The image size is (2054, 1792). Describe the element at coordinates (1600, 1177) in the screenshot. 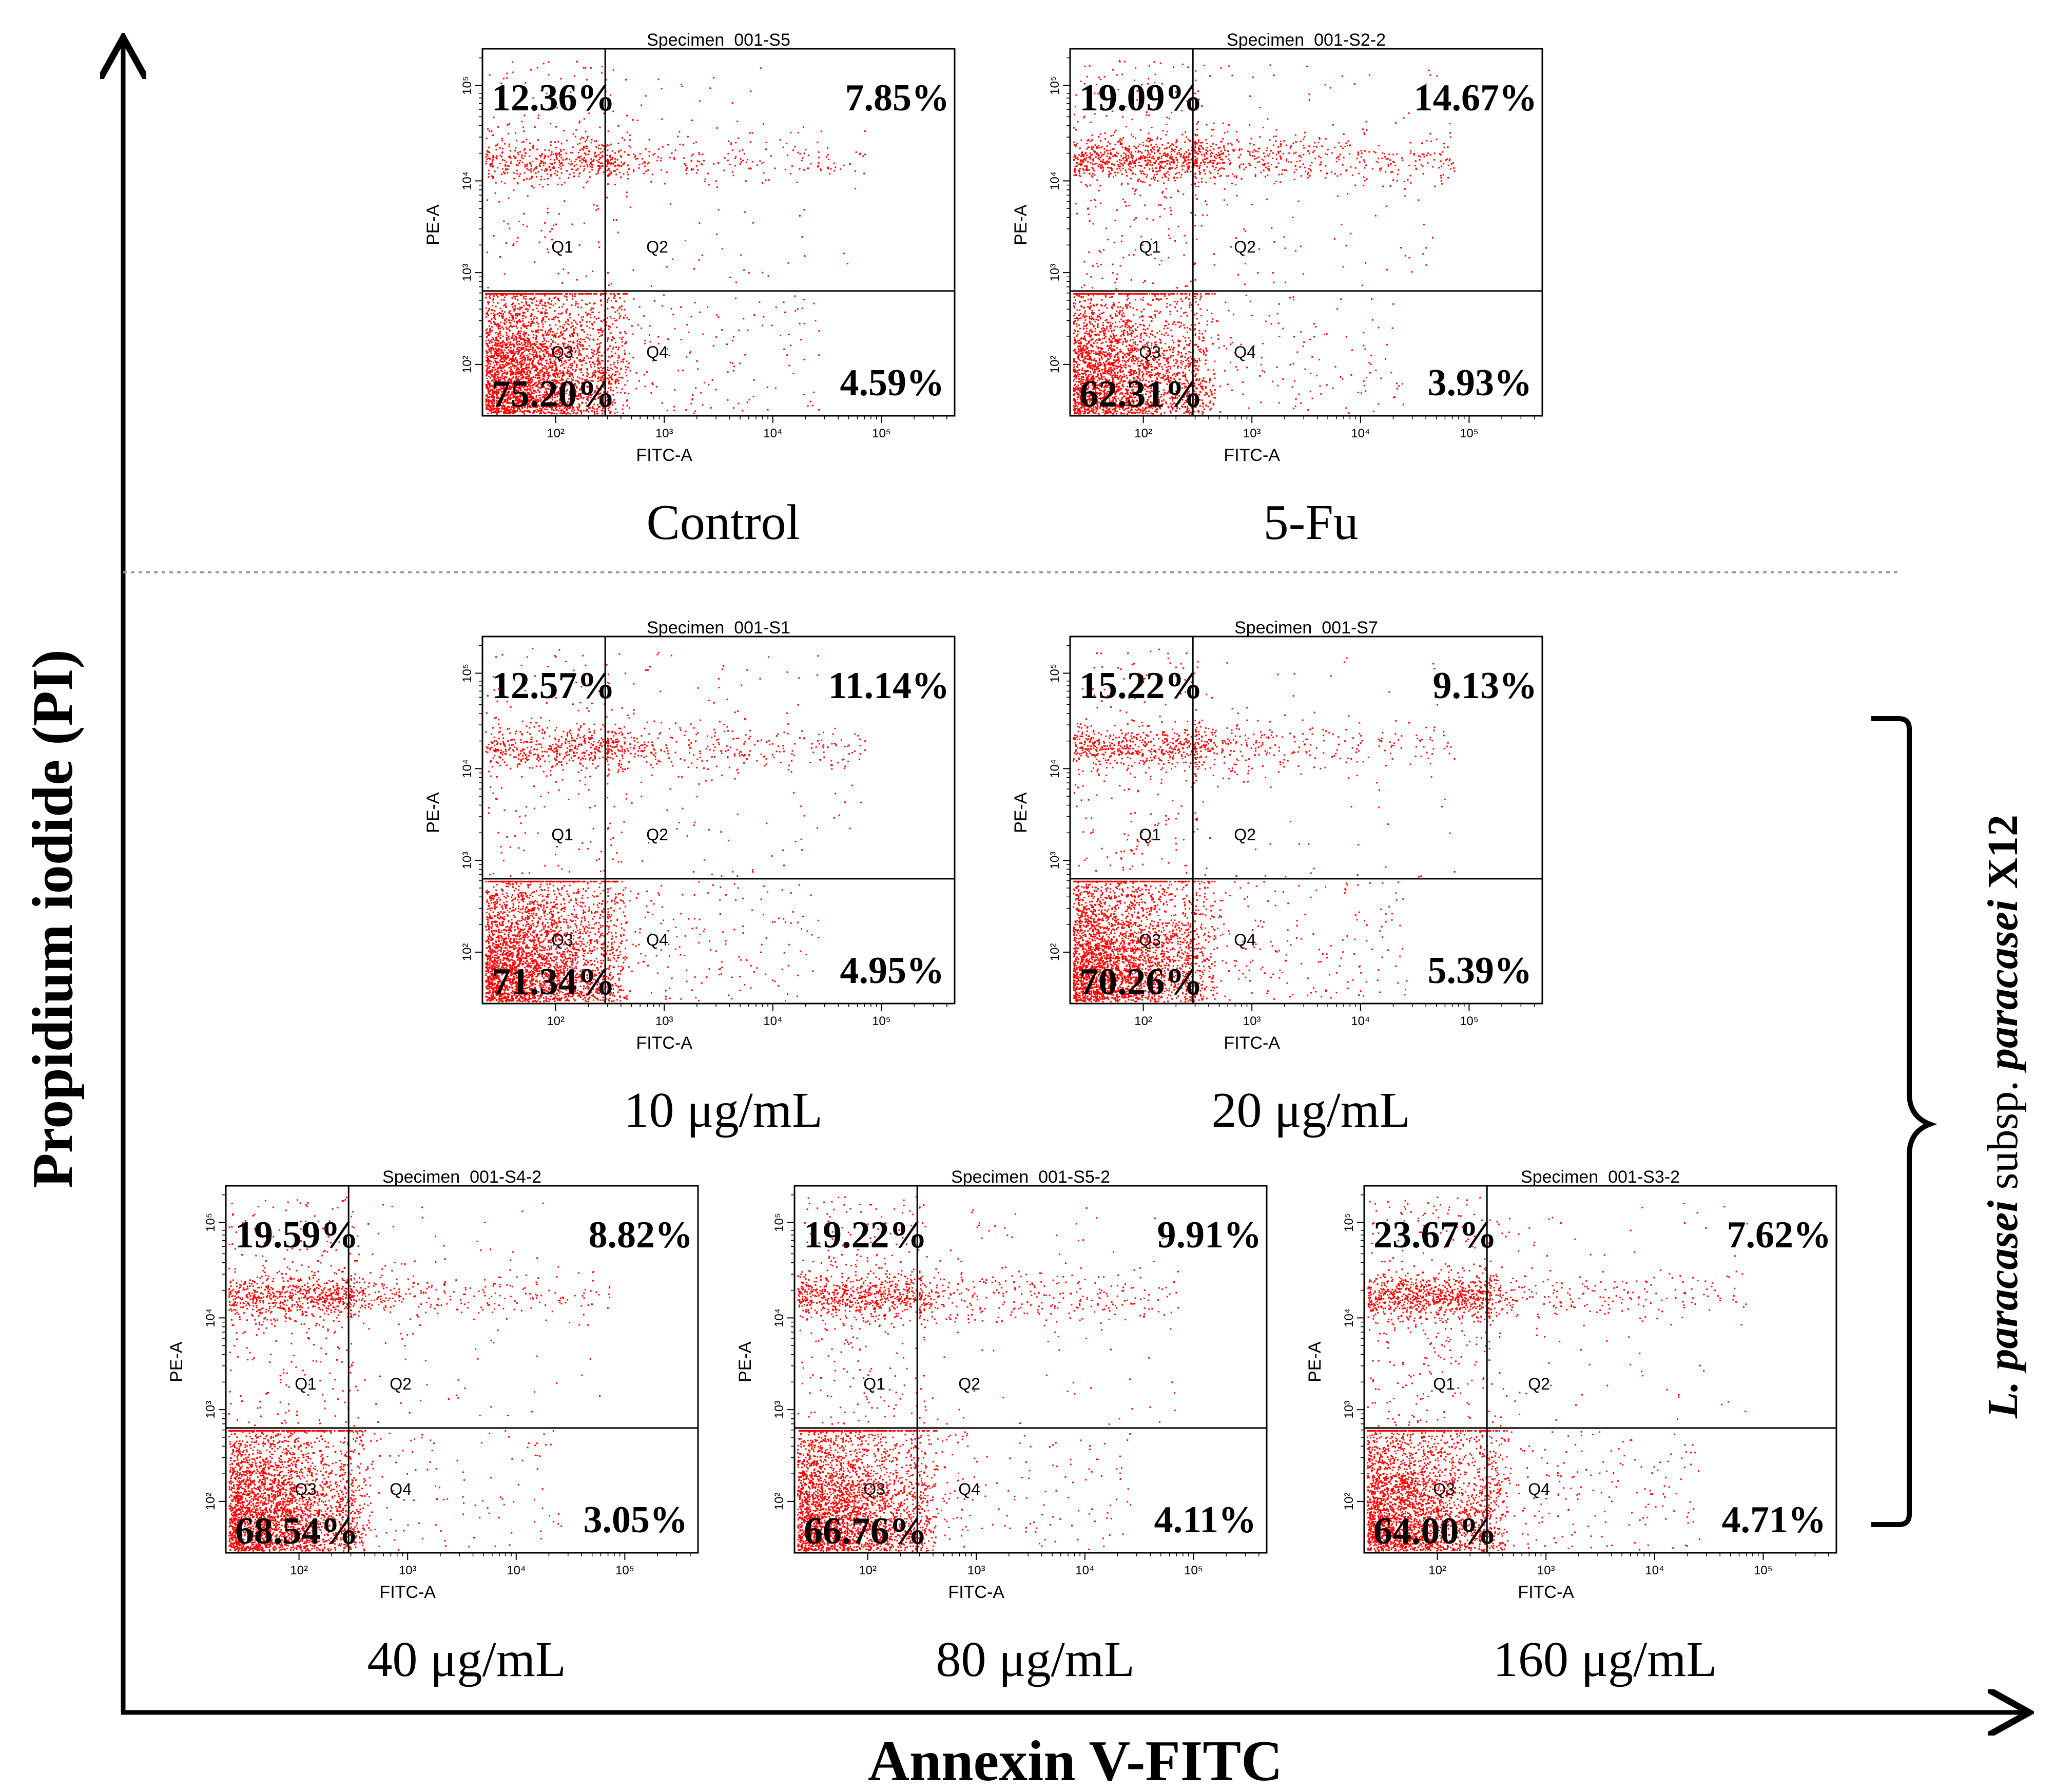

I see `panel-title: Specimen_001-S3-2` at that location.